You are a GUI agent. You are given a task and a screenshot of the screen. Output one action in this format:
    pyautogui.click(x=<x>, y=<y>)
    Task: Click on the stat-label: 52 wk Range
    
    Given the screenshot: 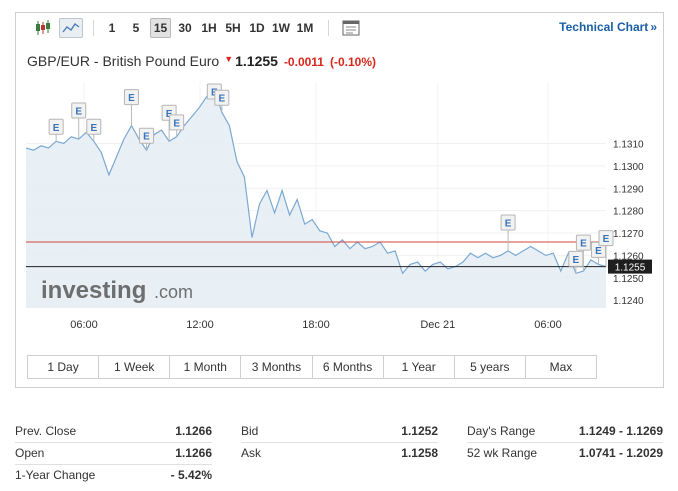 What is the action you would take?
    pyautogui.click(x=502, y=453)
    